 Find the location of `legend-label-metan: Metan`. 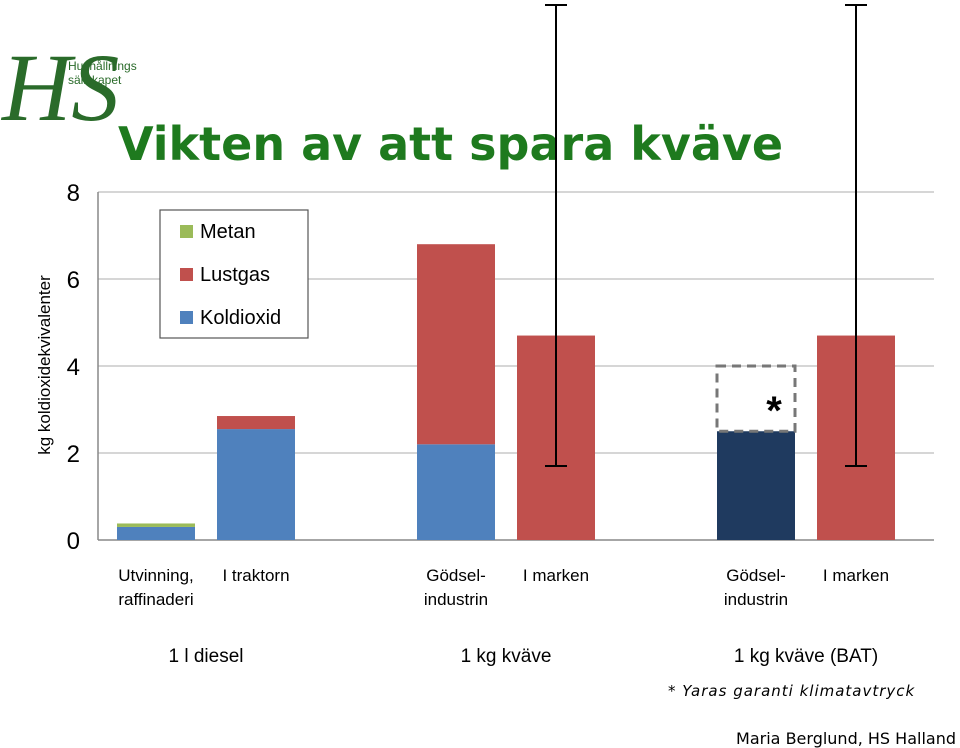

legend-label-metan: Metan is located at coordinates (228, 232).